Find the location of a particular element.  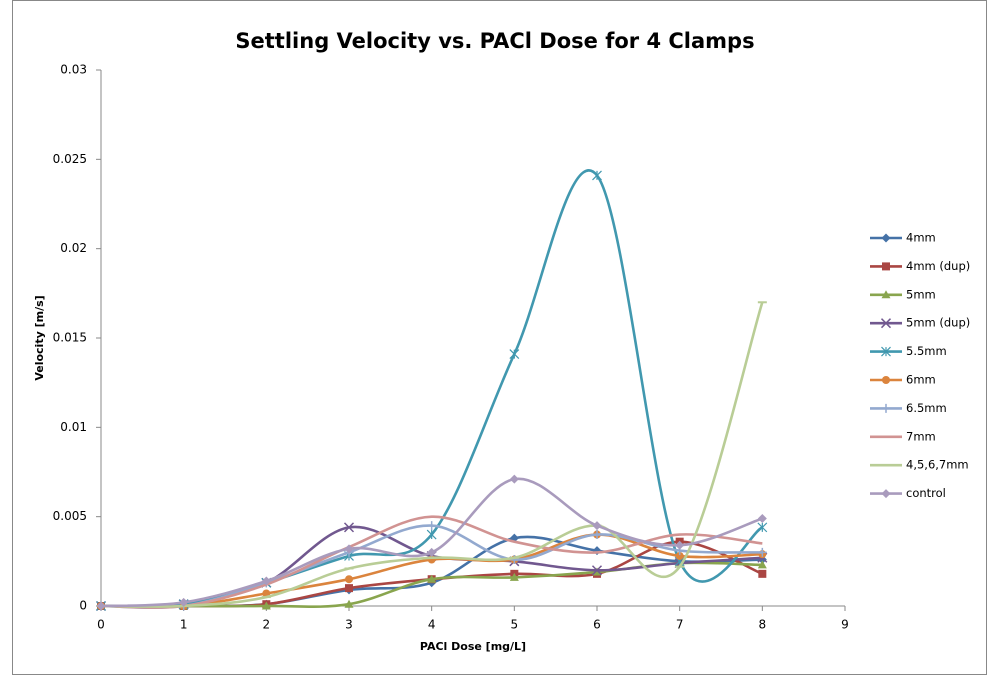

y-tick-label: 0.01 is located at coordinates (73, 427).